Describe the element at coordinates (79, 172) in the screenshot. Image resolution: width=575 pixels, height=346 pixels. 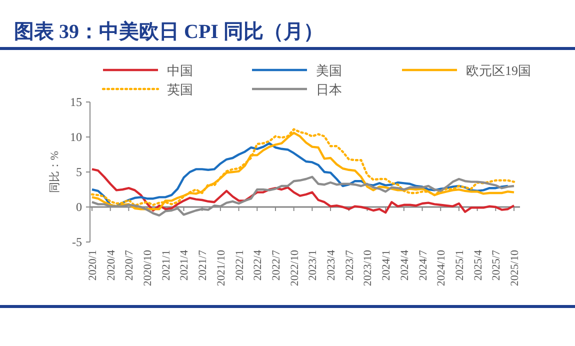
I see `y-tick-label: 5` at that location.